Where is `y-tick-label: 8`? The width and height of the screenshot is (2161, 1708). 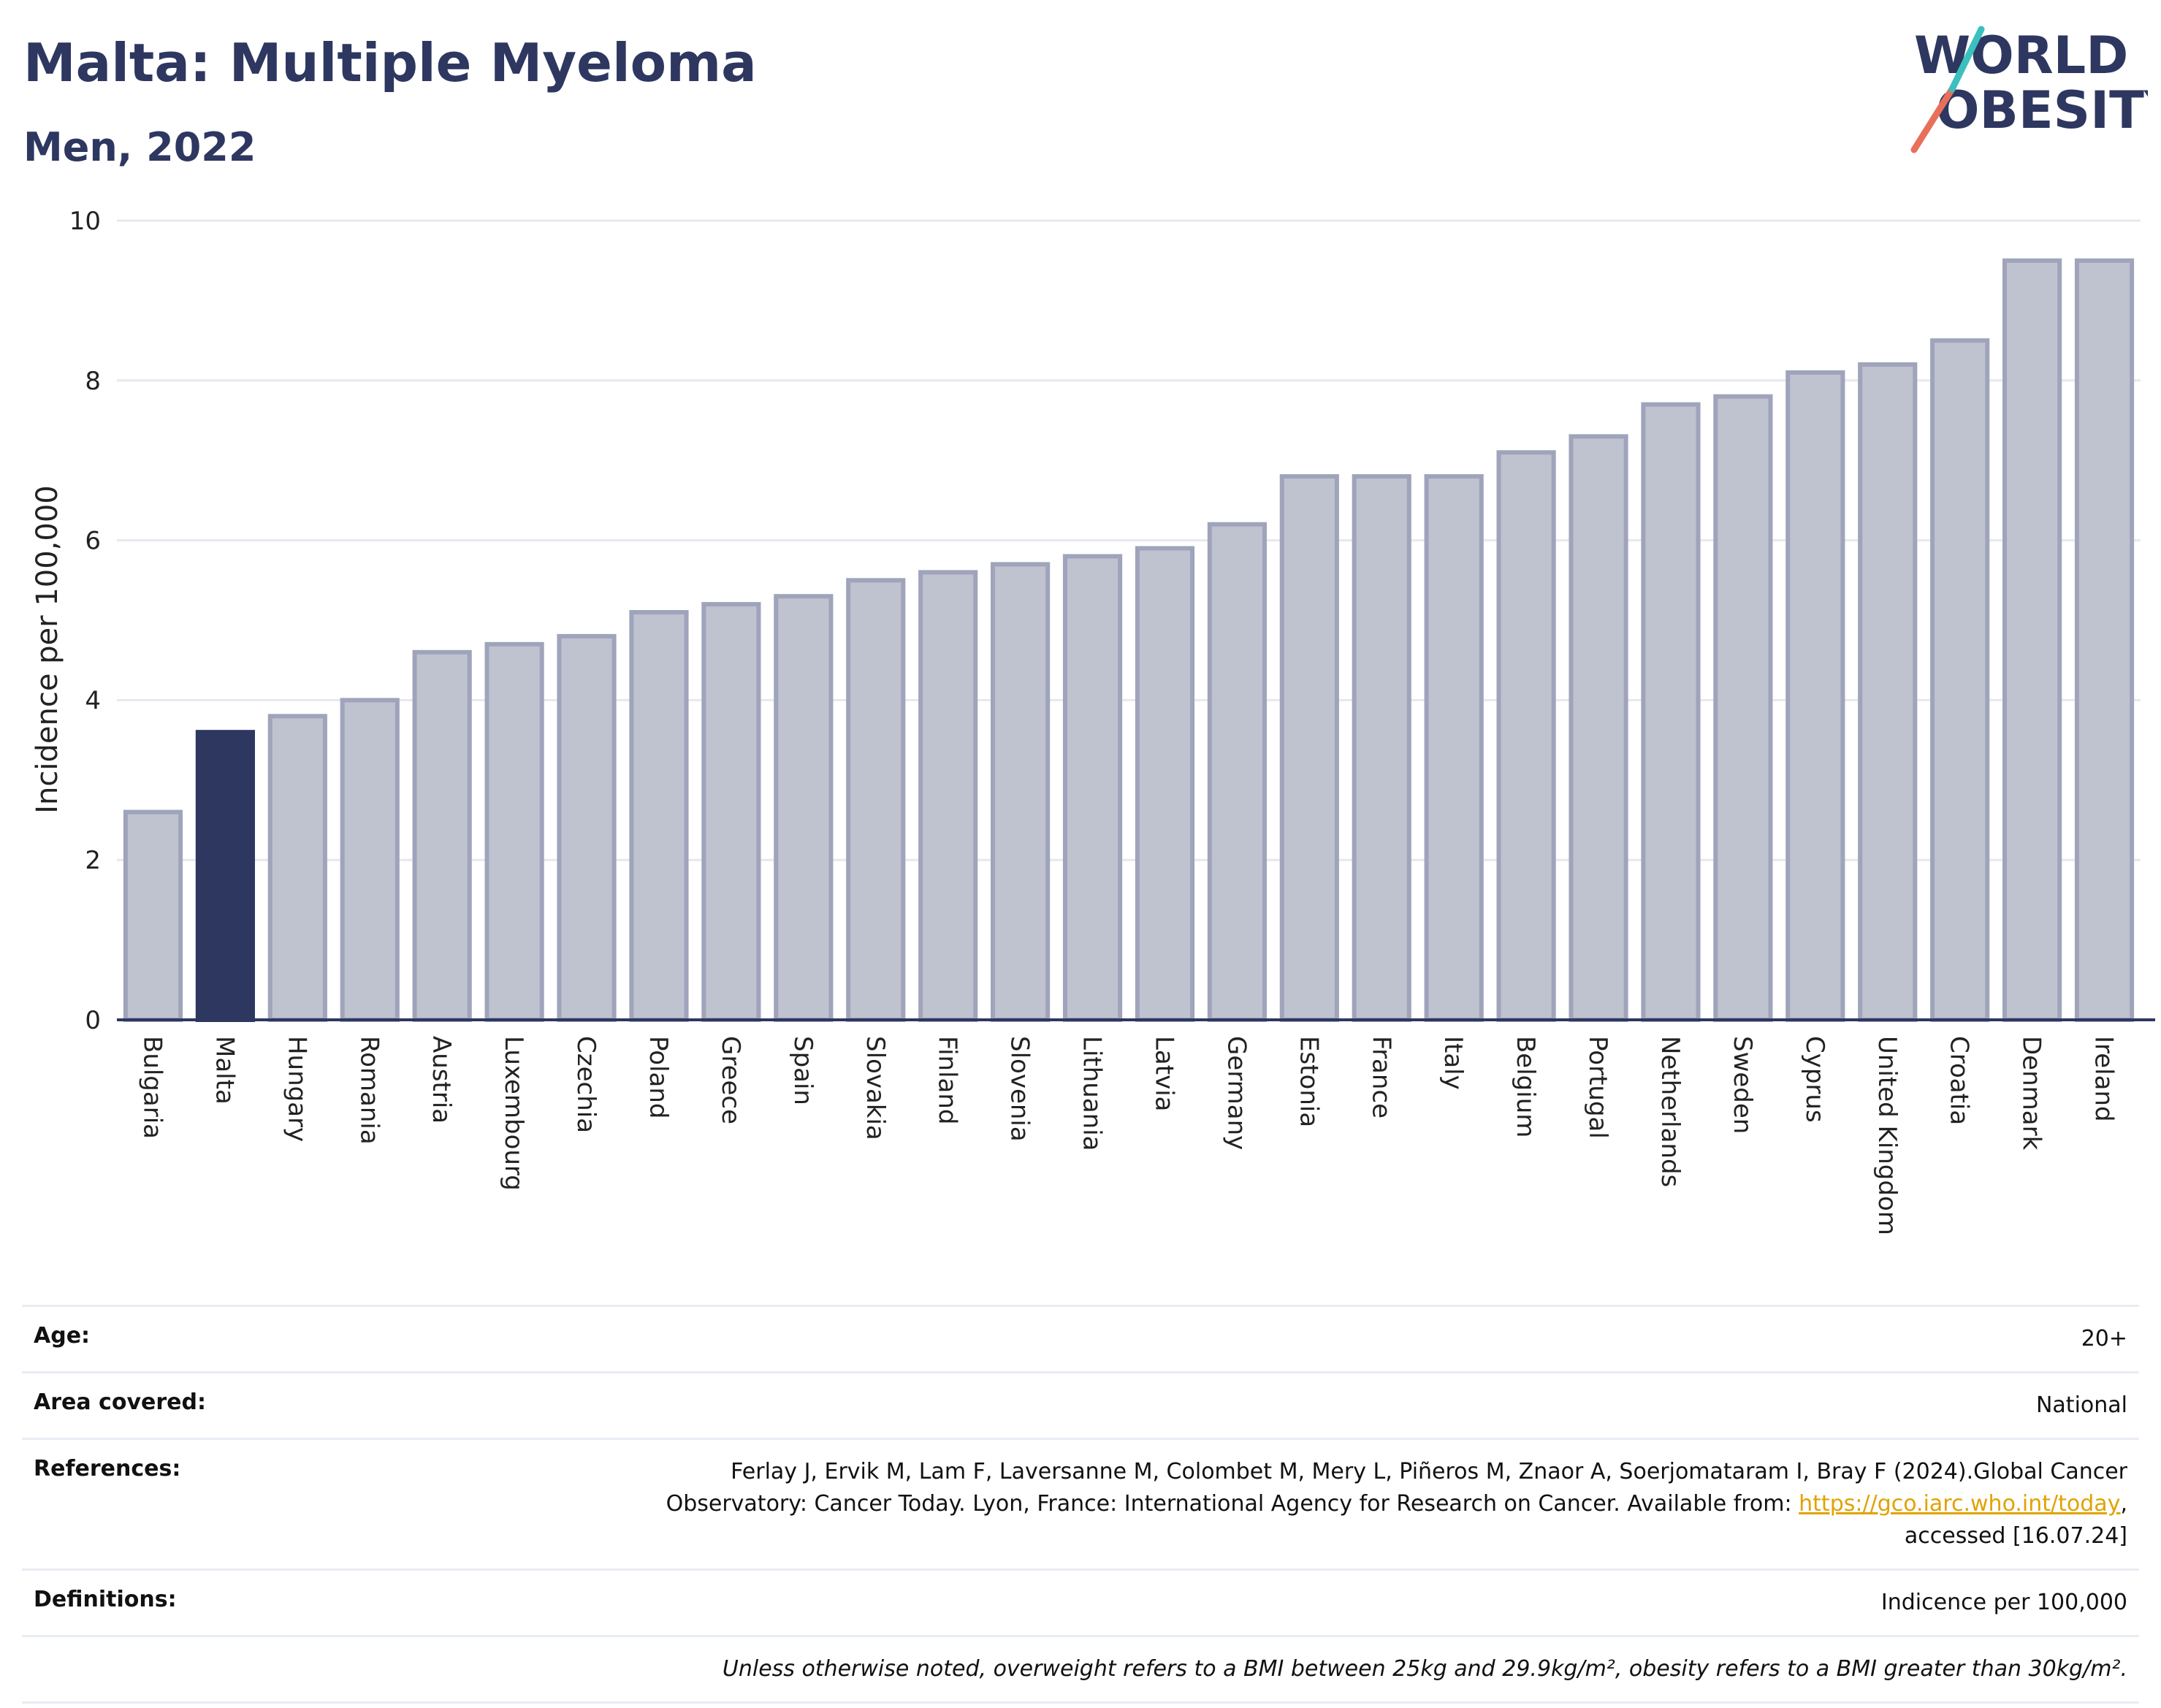
y-tick-label: 8 is located at coordinates (93, 381).